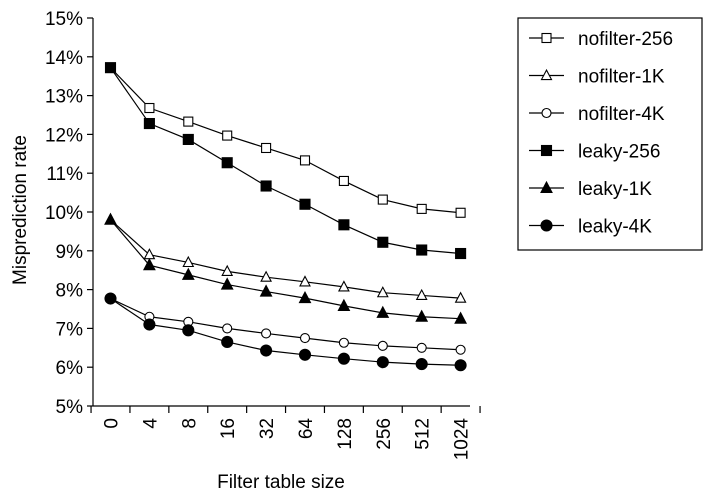 Image resolution: width=708 pixels, height=495 pixels. What do you see at coordinates (64, 174) in the screenshot?
I see `y-tick-label: 11%` at bounding box center [64, 174].